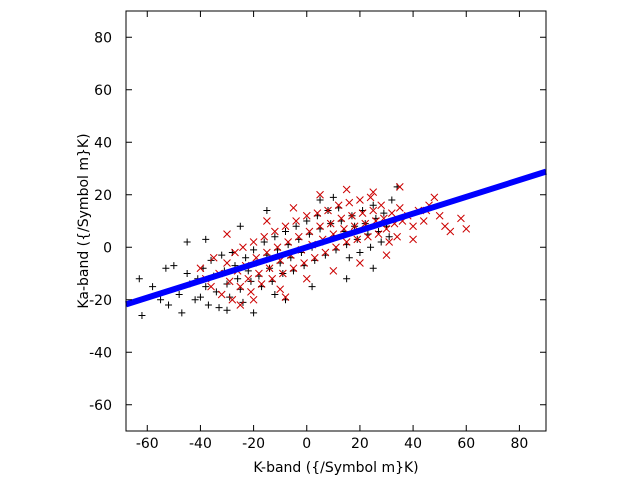 The width and height of the screenshot is (640, 480). I want to click on y-tick-label: -60, so click(100, 406).